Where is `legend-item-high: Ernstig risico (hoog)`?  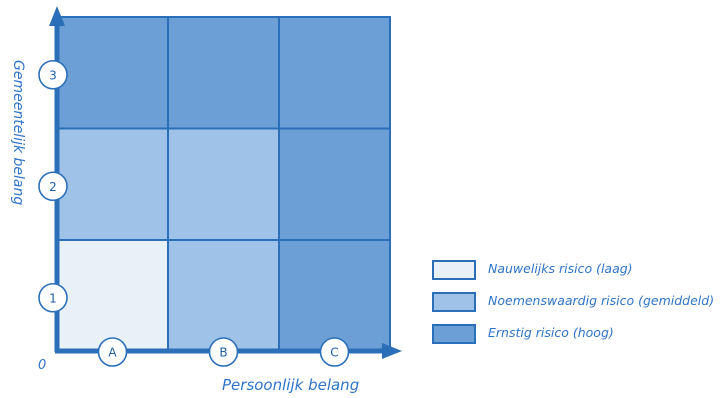
legend-item-high: Ernstig risico (hoog) is located at coordinates (577, 337).